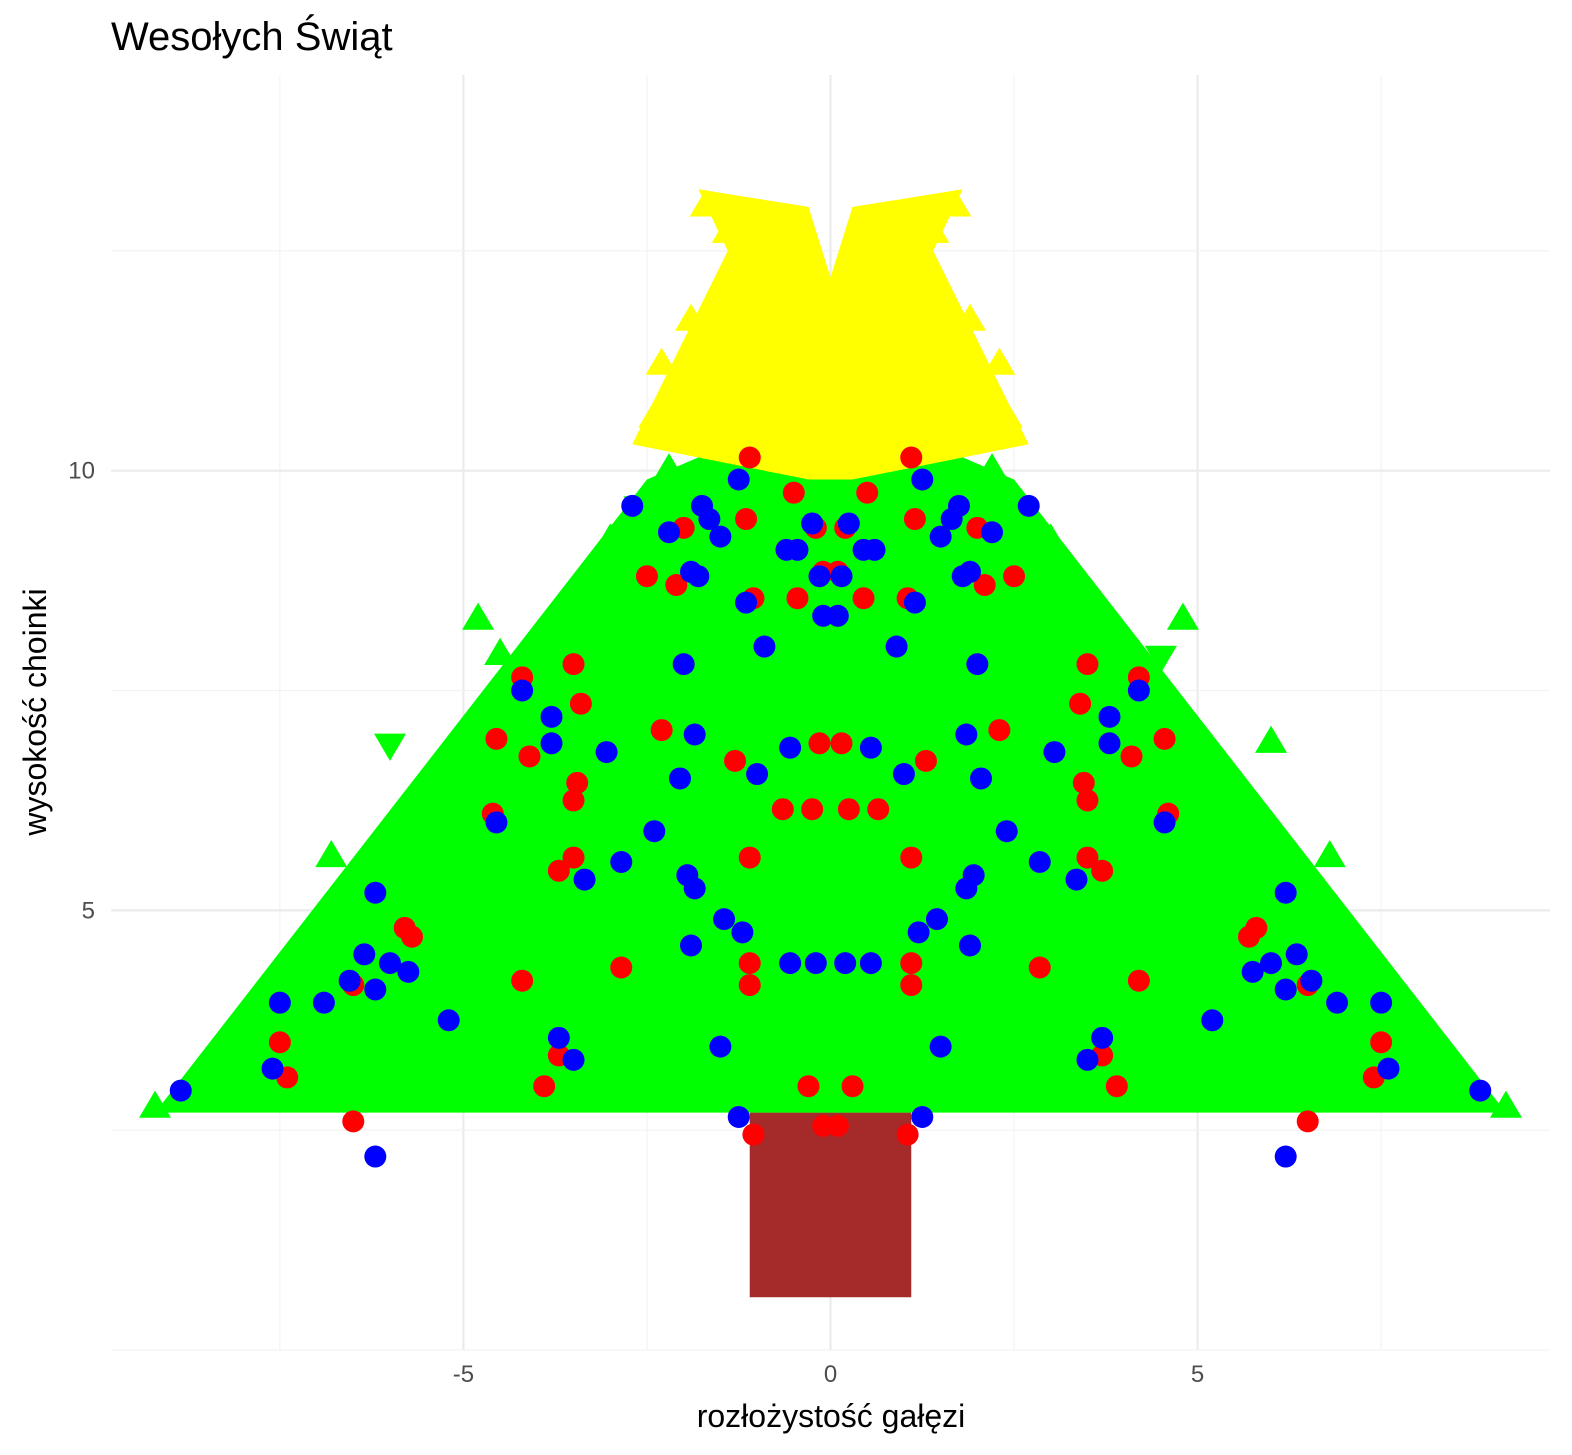  Describe the element at coordinates (81, 691) in the screenshot. I see `y-axis-ticks: 5 10` at that location.